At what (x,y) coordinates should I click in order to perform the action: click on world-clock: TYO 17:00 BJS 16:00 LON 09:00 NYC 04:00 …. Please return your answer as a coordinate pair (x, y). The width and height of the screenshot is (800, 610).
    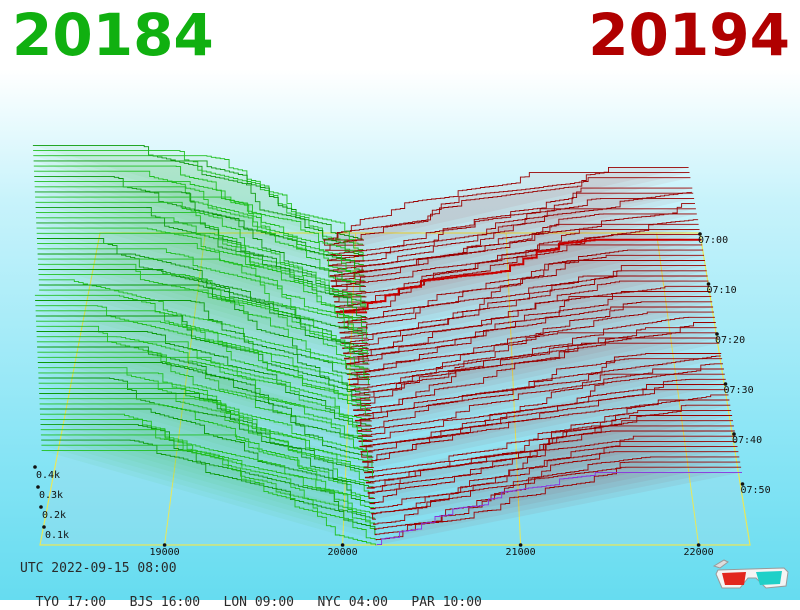
    Looking at the image, I should click on (251, 595).